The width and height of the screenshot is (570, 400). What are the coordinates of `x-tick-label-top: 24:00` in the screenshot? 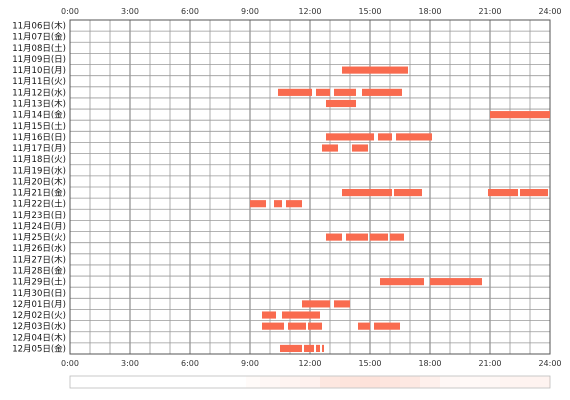 It's located at (549, 11).